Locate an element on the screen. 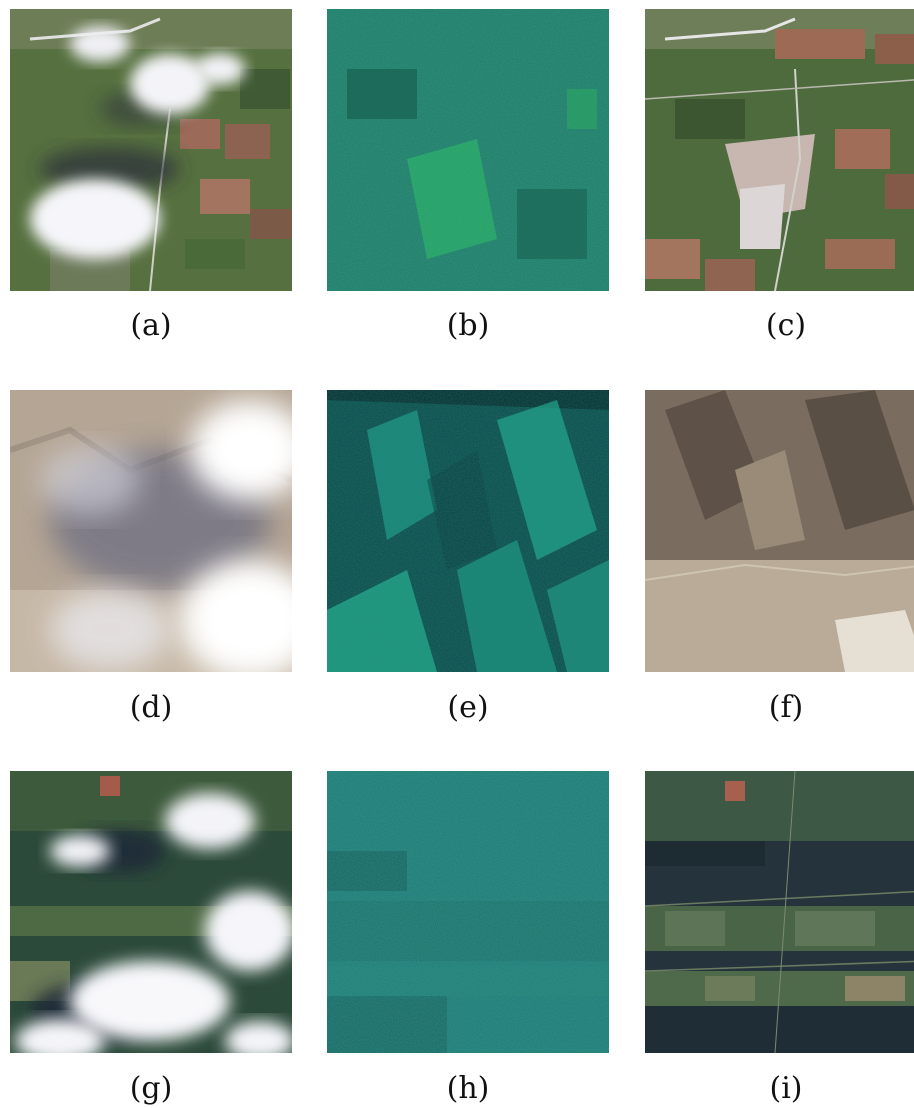 This screenshot has width=914, height=1108. sar-farmland-image is located at coordinates (468, 150).